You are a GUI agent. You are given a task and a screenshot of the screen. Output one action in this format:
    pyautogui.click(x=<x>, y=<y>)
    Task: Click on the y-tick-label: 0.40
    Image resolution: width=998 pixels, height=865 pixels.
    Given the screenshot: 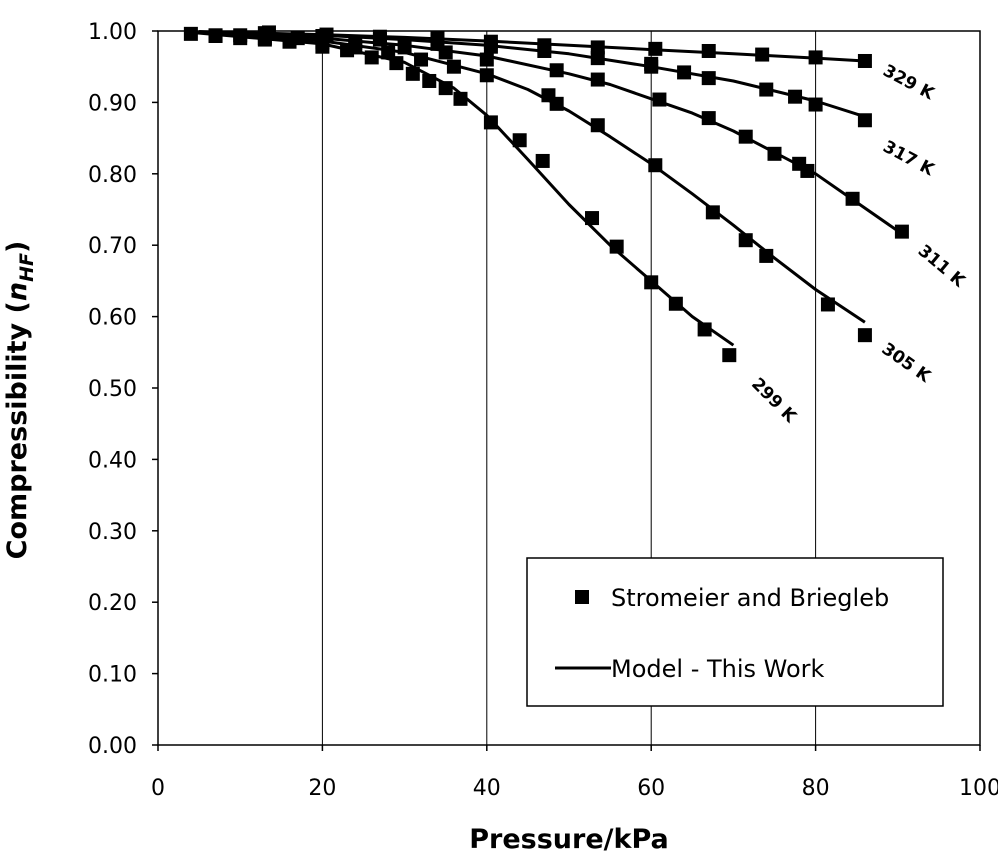 What is the action you would take?
    pyautogui.click(x=112, y=460)
    